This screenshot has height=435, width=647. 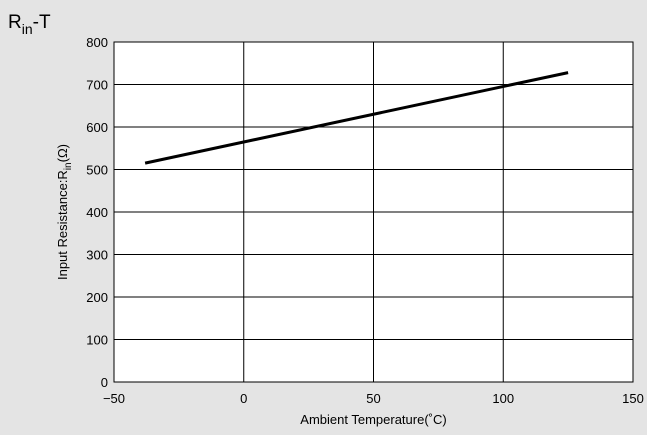 What do you see at coordinates (97, 127) in the screenshot?
I see `y-tick-label: 600` at bounding box center [97, 127].